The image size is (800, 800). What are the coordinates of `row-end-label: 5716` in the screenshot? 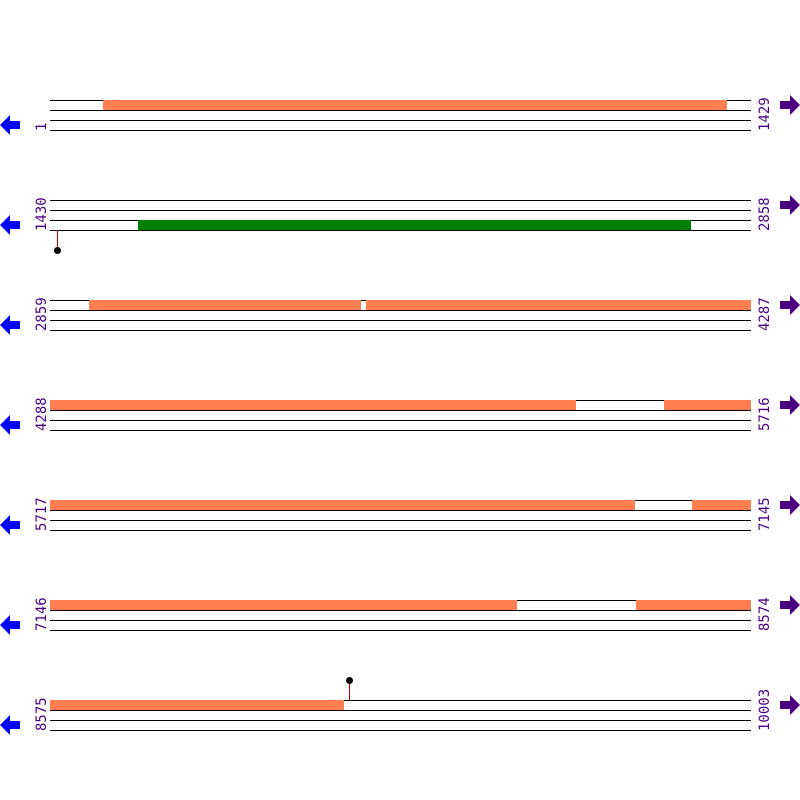 It's located at (765, 414).